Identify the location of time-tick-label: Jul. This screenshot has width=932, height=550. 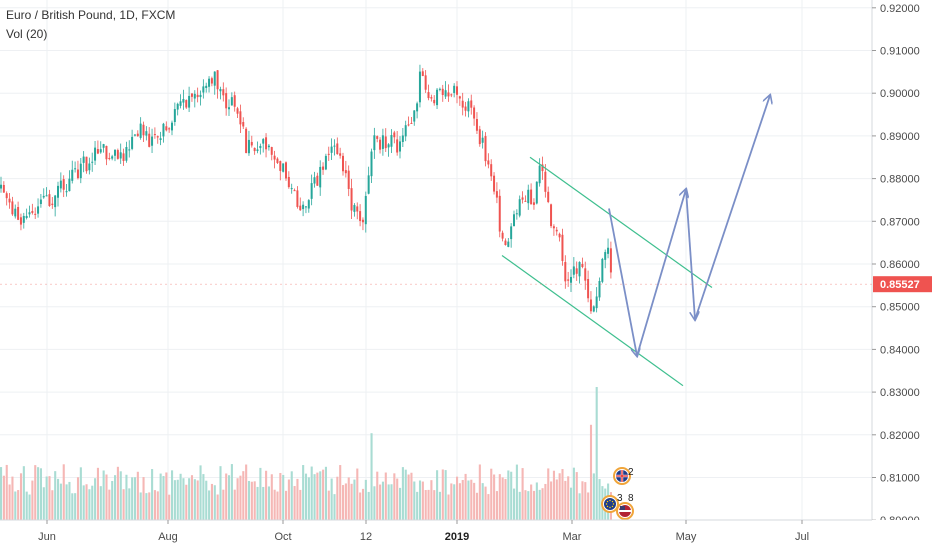
(802, 537).